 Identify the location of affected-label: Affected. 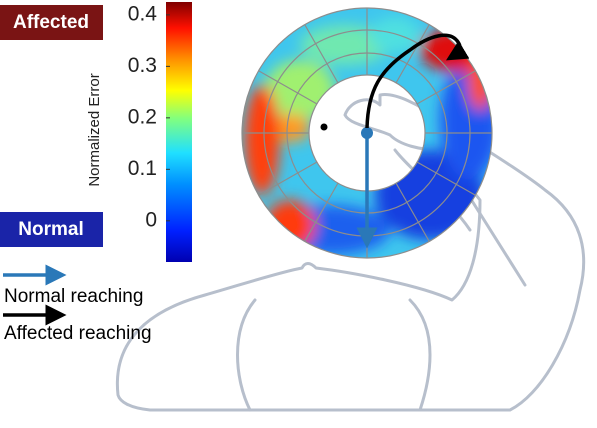
(51, 22).